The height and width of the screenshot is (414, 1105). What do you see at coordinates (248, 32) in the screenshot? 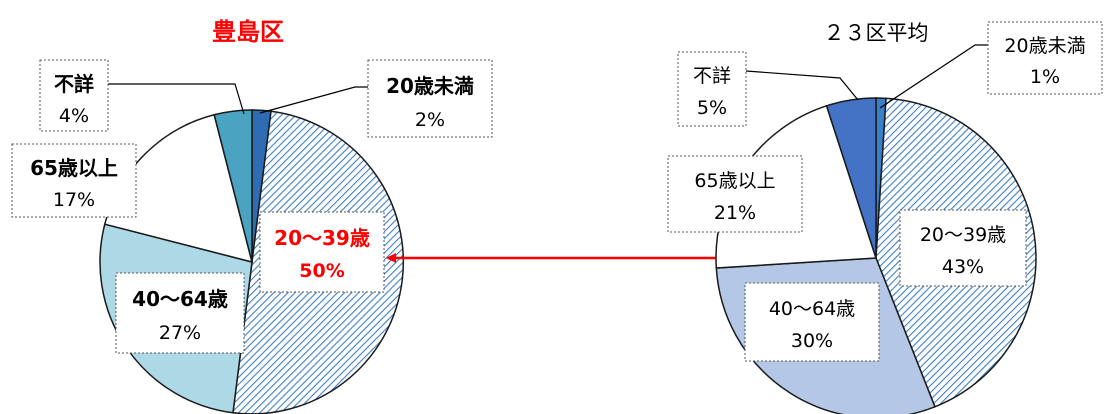
I see `chart-title: 豊島区` at bounding box center [248, 32].